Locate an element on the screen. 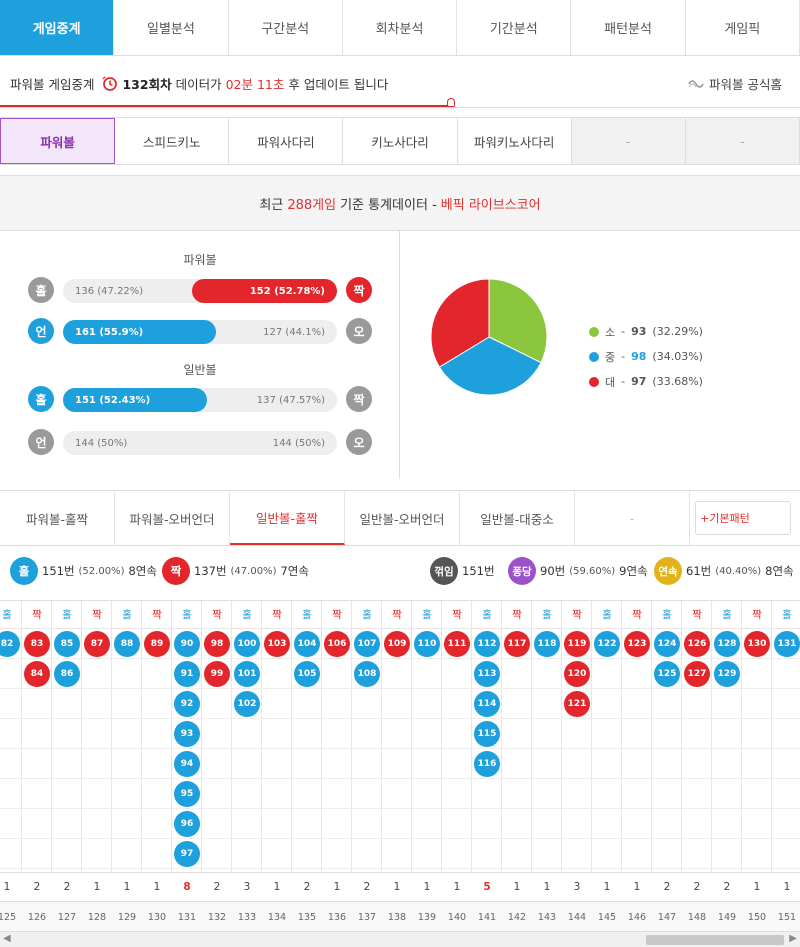 This screenshot has width=800, height=947. result-ball: 90 is located at coordinates (187, 644).